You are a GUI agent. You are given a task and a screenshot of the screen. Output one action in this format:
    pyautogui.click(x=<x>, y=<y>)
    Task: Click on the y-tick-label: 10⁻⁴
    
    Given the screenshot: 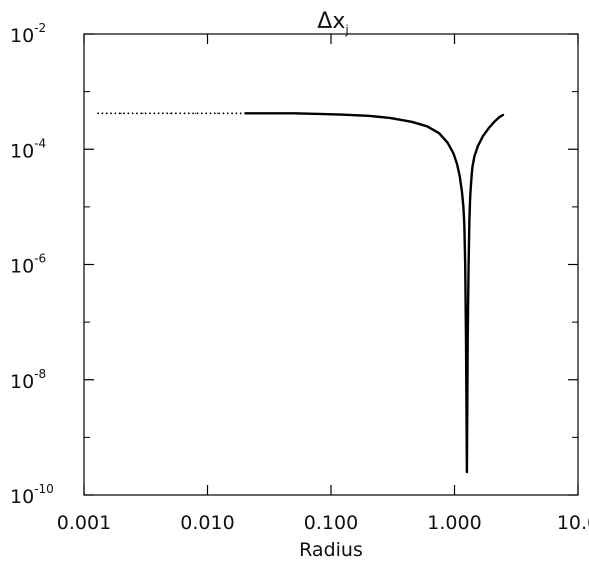 What is the action you would take?
    pyautogui.click(x=28, y=149)
    